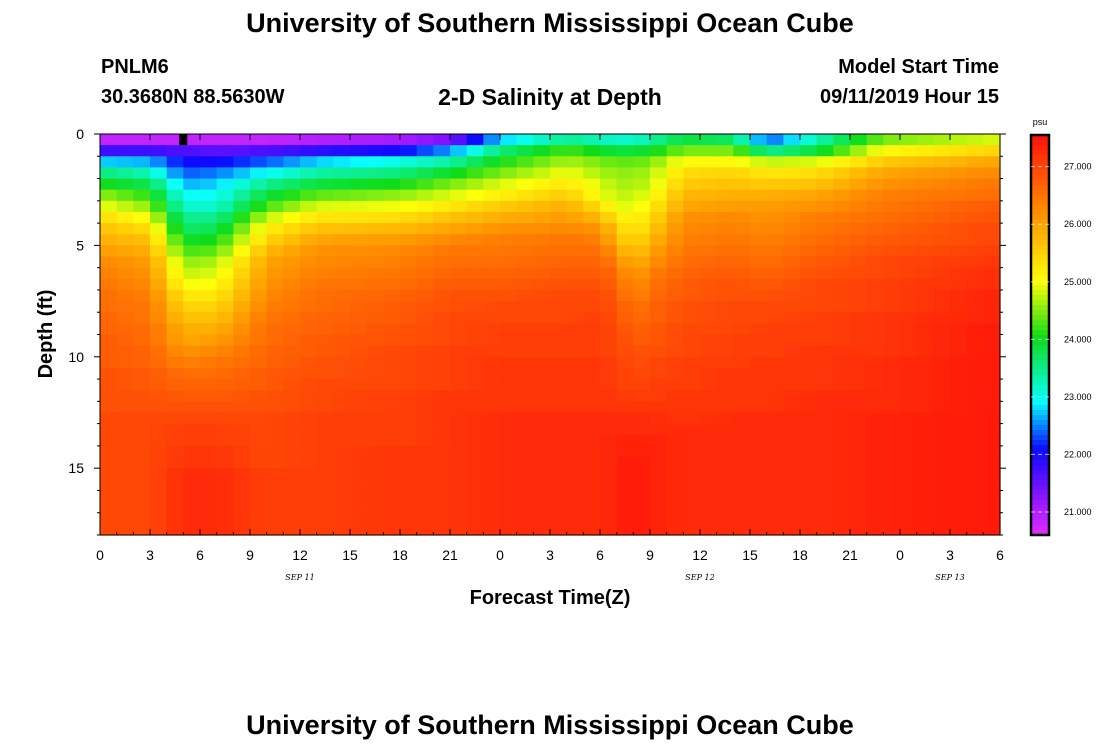 This screenshot has height=750, width=1100. I want to click on x-tick-label: 9, so click(250, 555).